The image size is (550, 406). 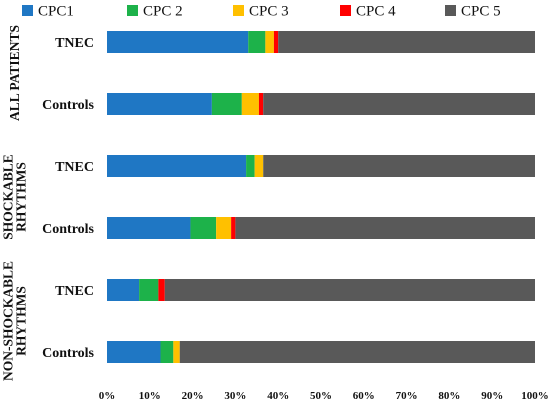 I want to click on x-tick-label-8: 80%, so click(x=449, y=396).